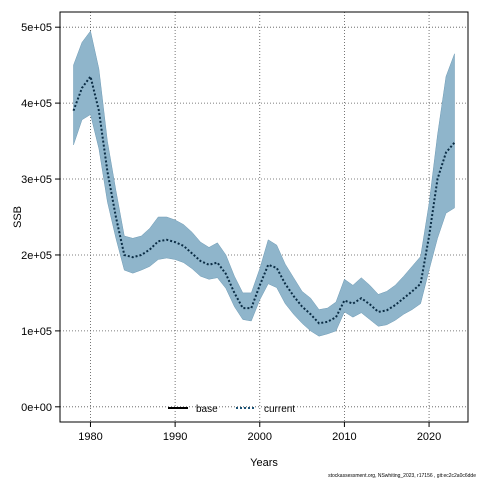 This screenshot has width=480, height=480. What do you see at coordinates (429, 437) in the screenshot?
I see `x-tick-label: 2020` at bounding box center [429, 437].